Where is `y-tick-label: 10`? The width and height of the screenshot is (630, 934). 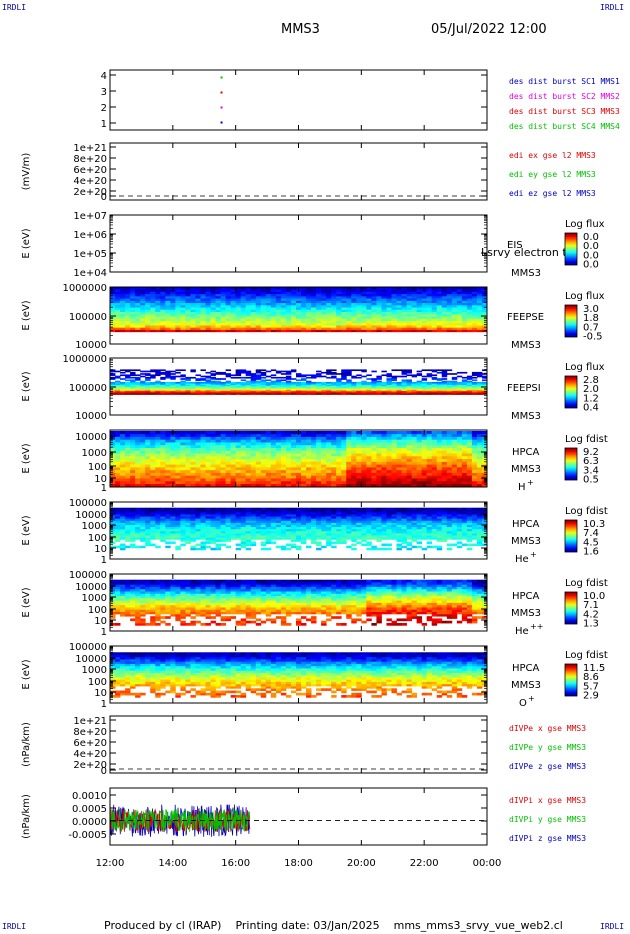
y-tick-label: 10 is located at coordinates (100, 479).